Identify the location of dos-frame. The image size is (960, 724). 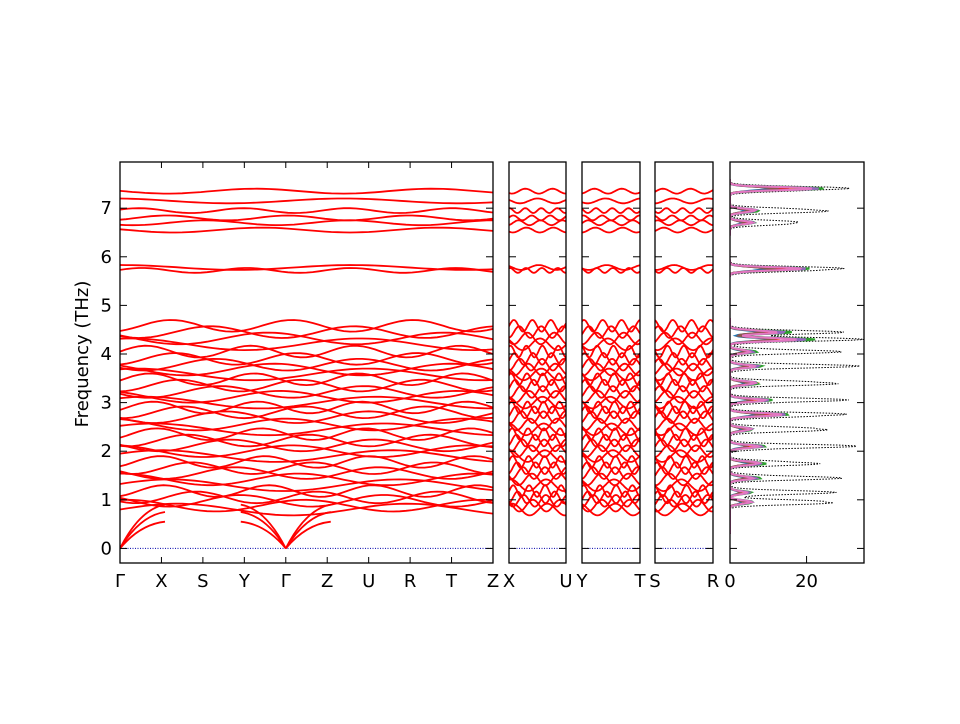
(797, 362).